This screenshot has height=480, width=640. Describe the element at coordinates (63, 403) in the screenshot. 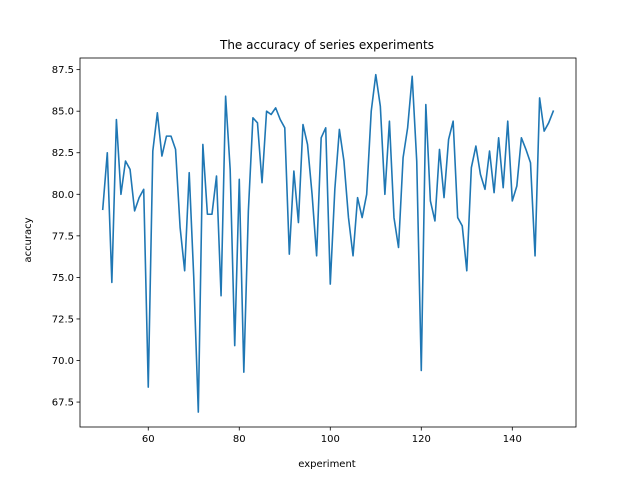

I see `y-tick-label: 67.5` at that location.